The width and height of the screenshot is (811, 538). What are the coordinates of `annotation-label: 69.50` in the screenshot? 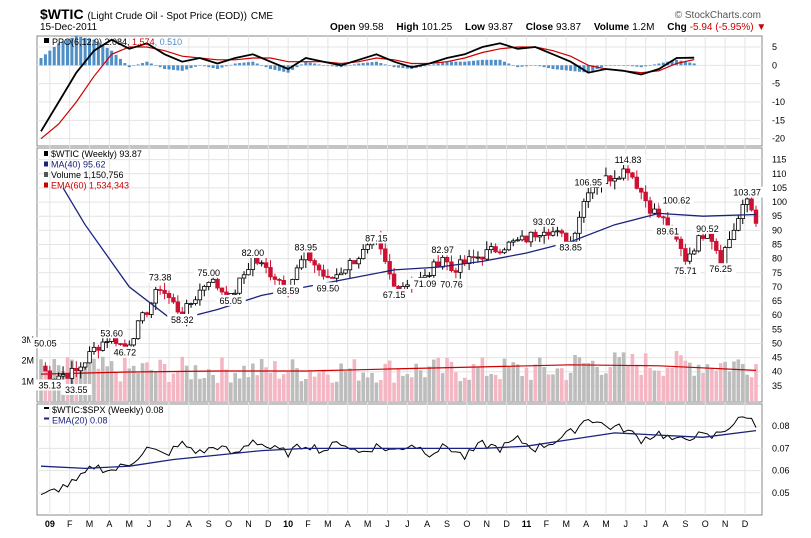 It's located at (328, 288).